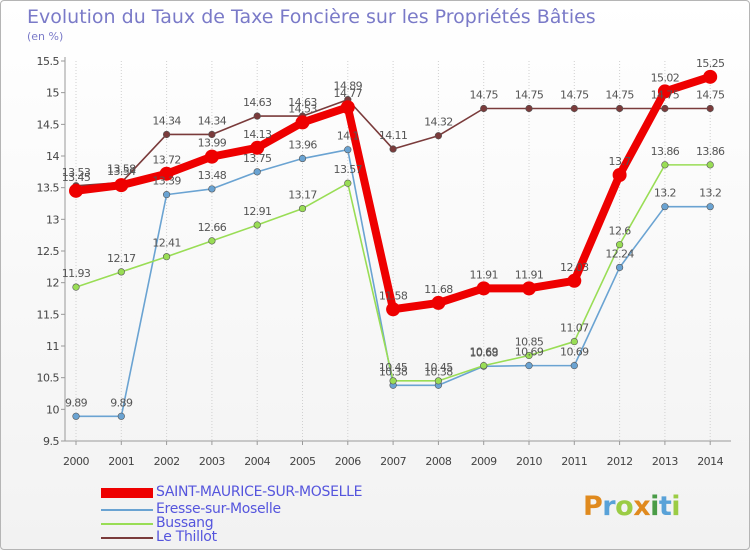 Image resolution: width=750 pixels, height=550 pixels. I want to click on y-tick-label: 13, so click(52, 219).